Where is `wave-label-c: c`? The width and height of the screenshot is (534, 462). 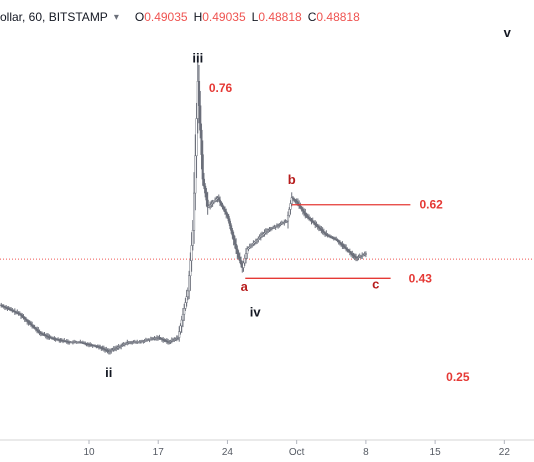 wave-label-c: c is located at coordinates (375, 284).